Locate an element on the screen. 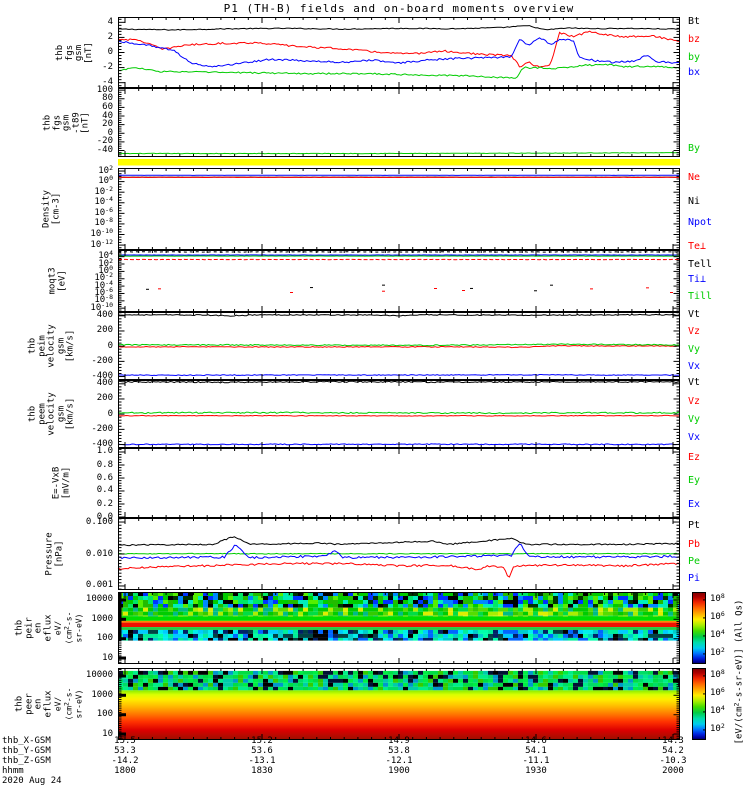  legend-label-Ni: Ni is located at coordinates (694, 201).